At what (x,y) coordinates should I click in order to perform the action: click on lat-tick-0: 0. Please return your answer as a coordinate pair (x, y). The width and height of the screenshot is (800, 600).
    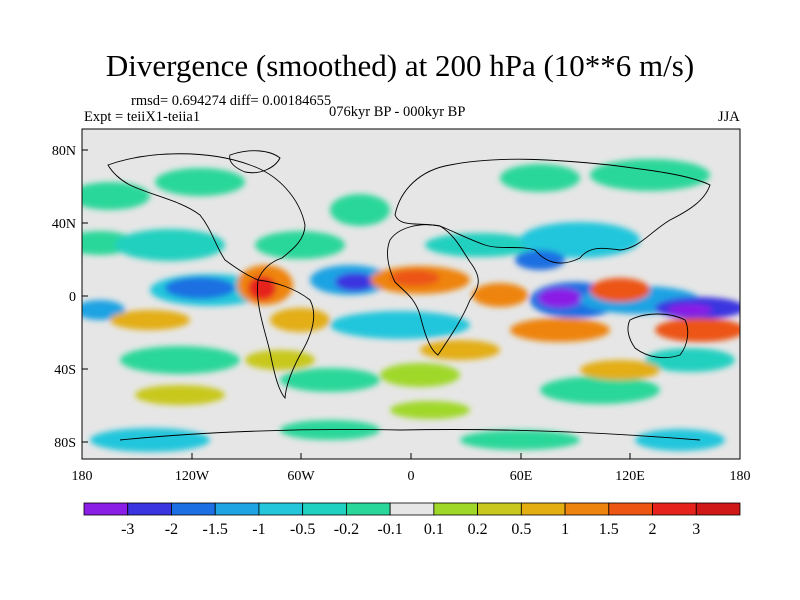
    Looking at the image, I should click on (72, 297).